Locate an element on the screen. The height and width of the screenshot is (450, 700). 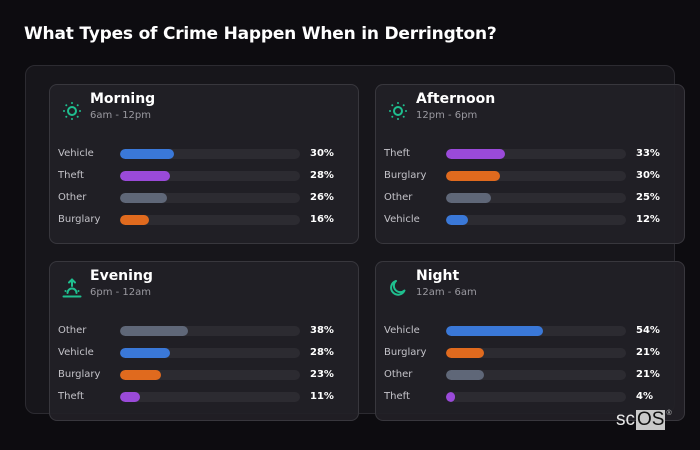
bar-row-theft: Theft 4% is located at coordinates (530, 401).